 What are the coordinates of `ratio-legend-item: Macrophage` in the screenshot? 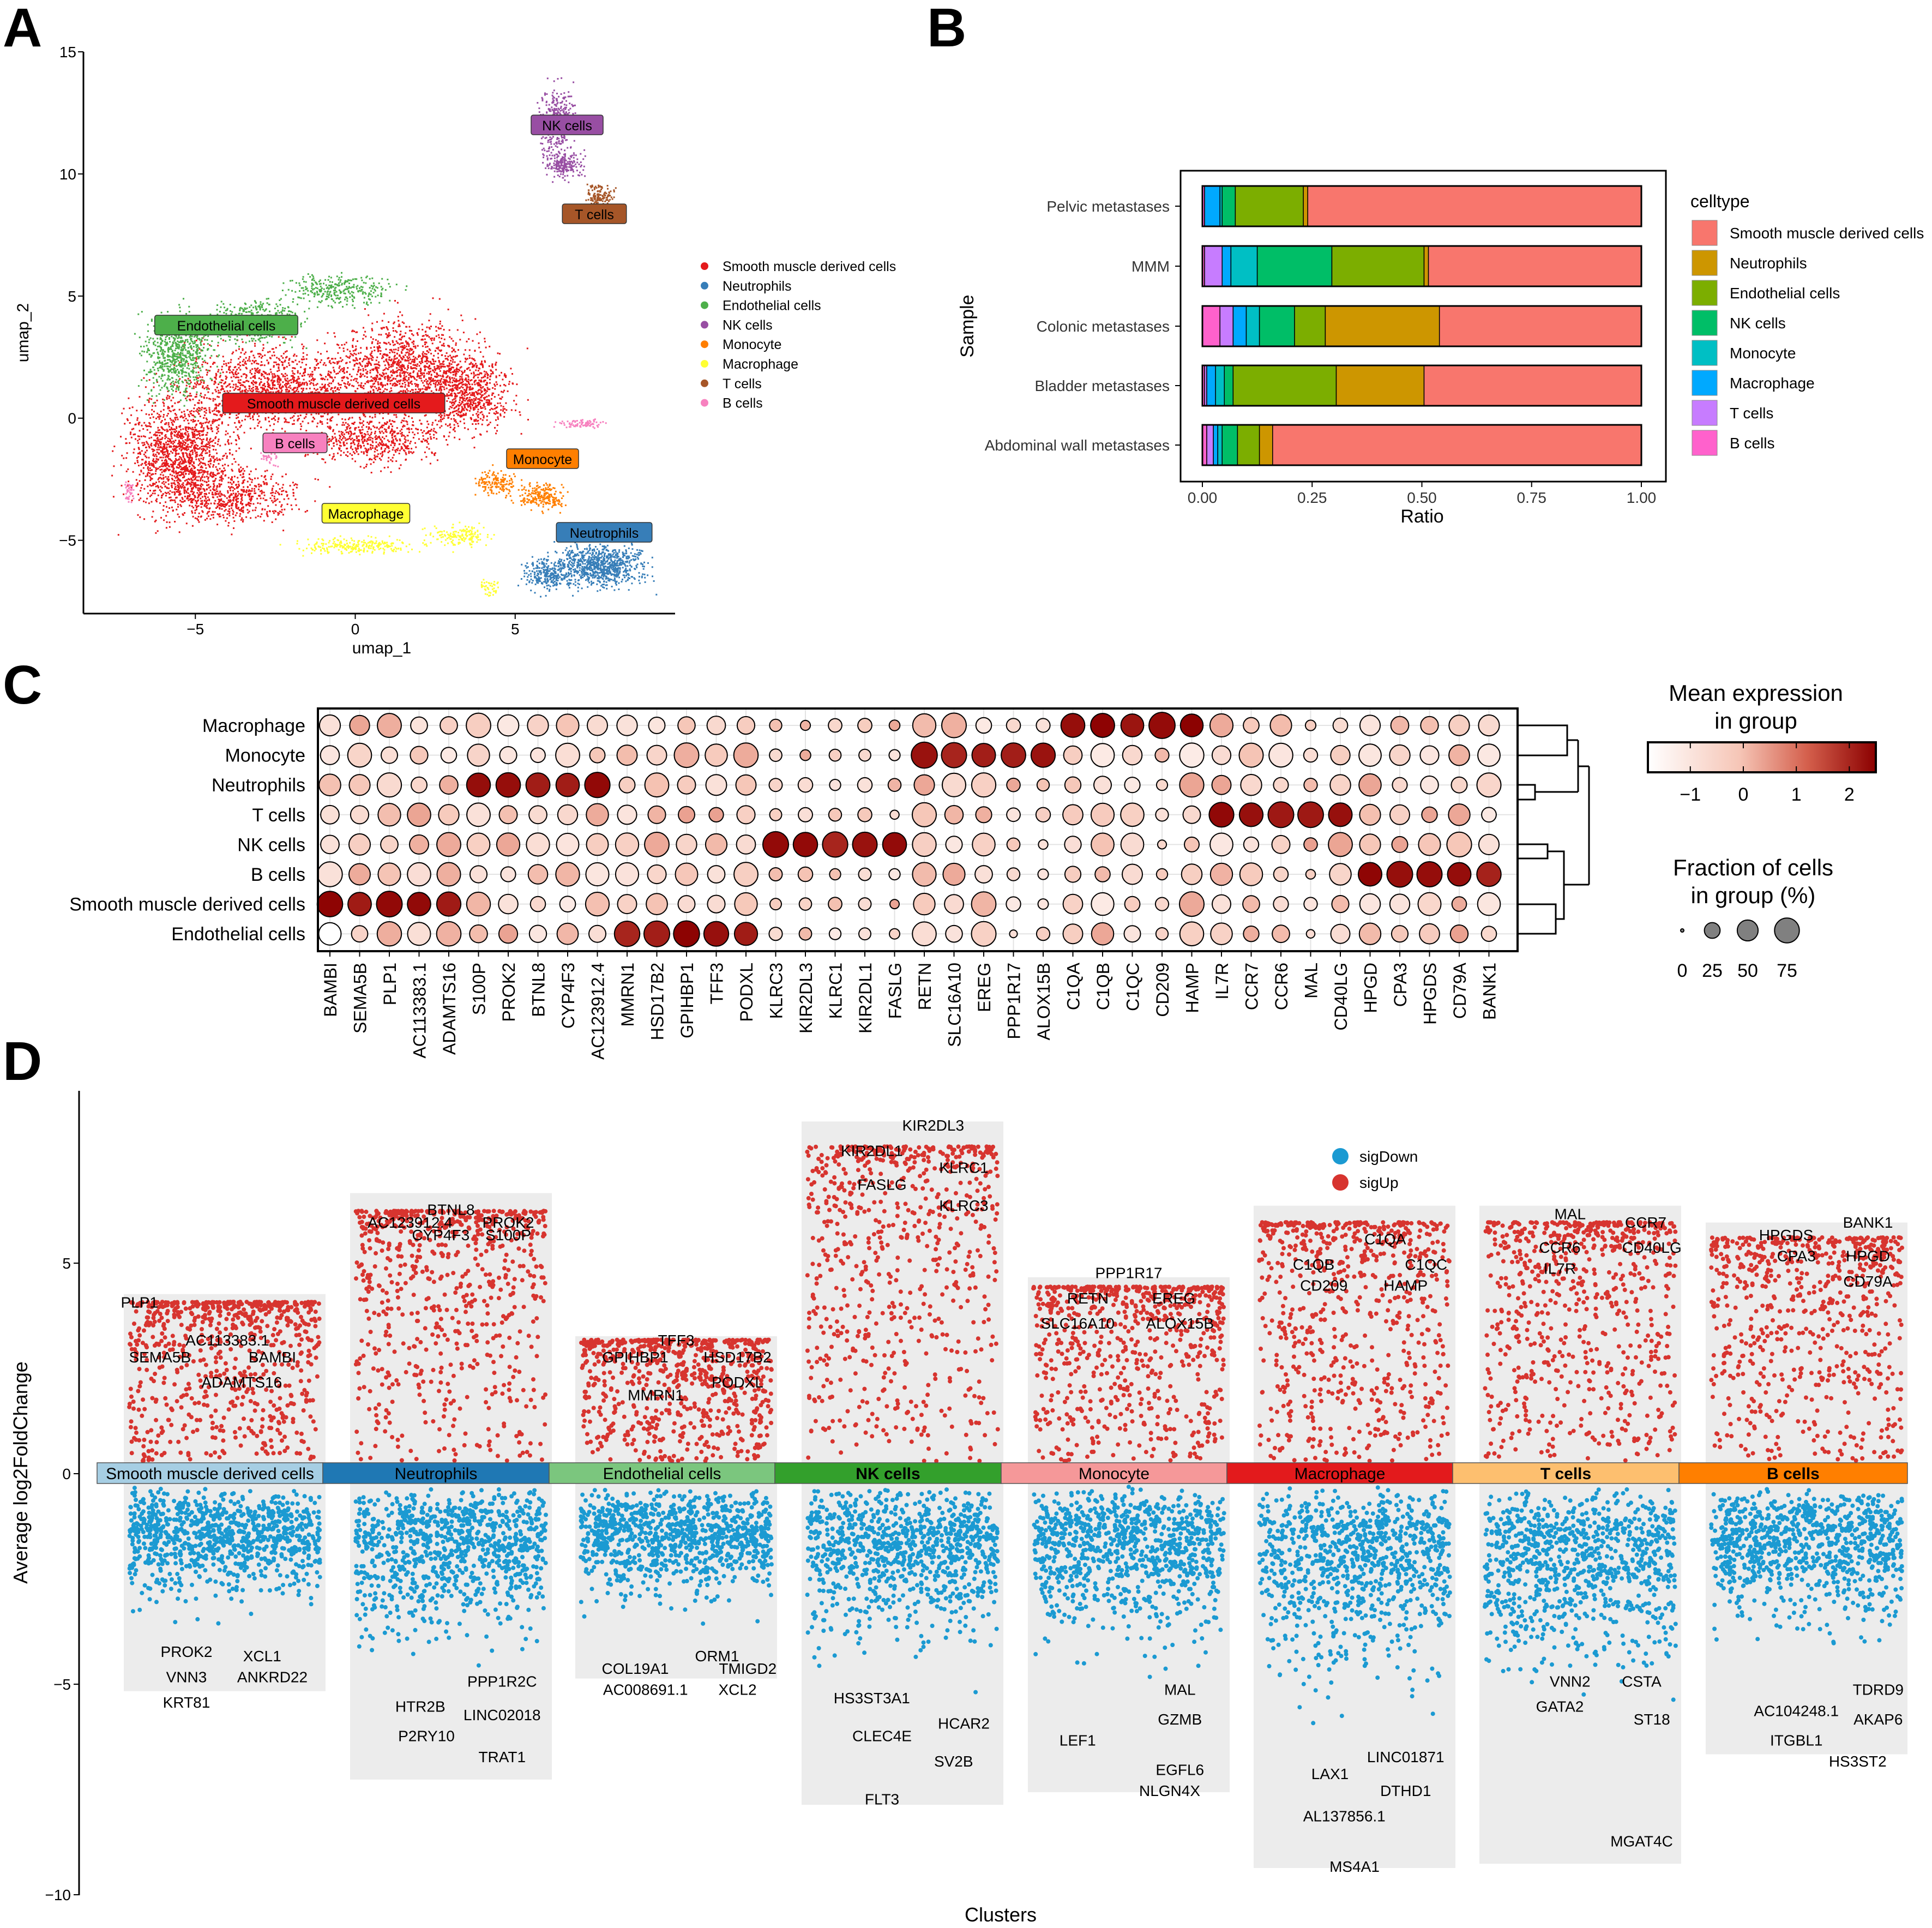 It's located at (1753, 383).